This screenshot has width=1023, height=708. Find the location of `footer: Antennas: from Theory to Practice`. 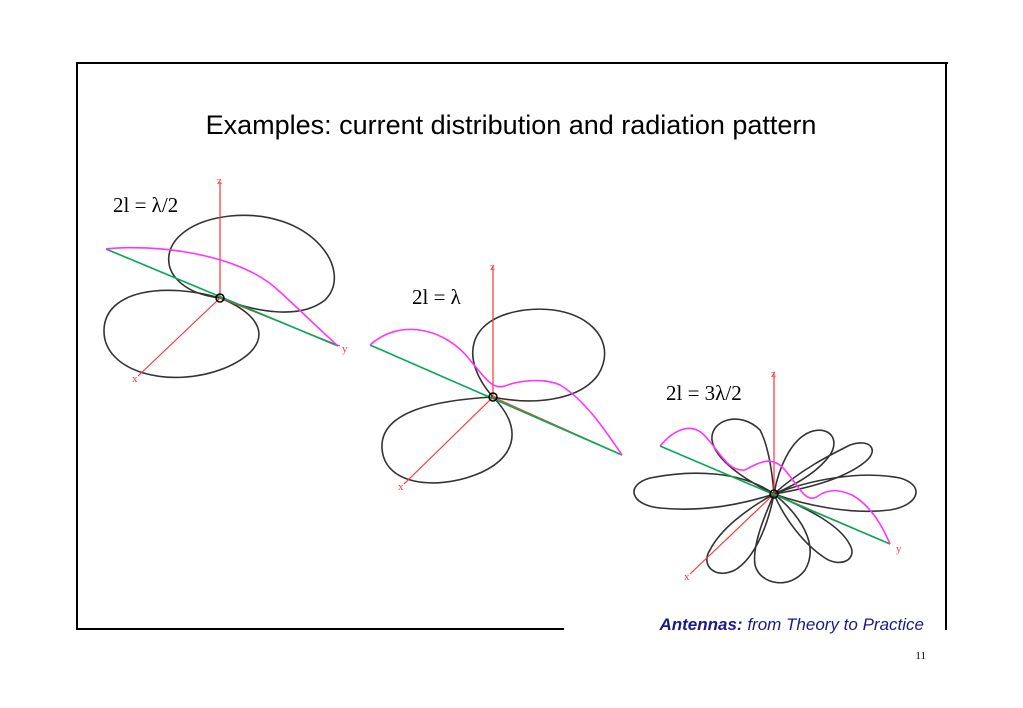

footer: Antennas: from Theory to Practice is located at coordinates (747, 625).